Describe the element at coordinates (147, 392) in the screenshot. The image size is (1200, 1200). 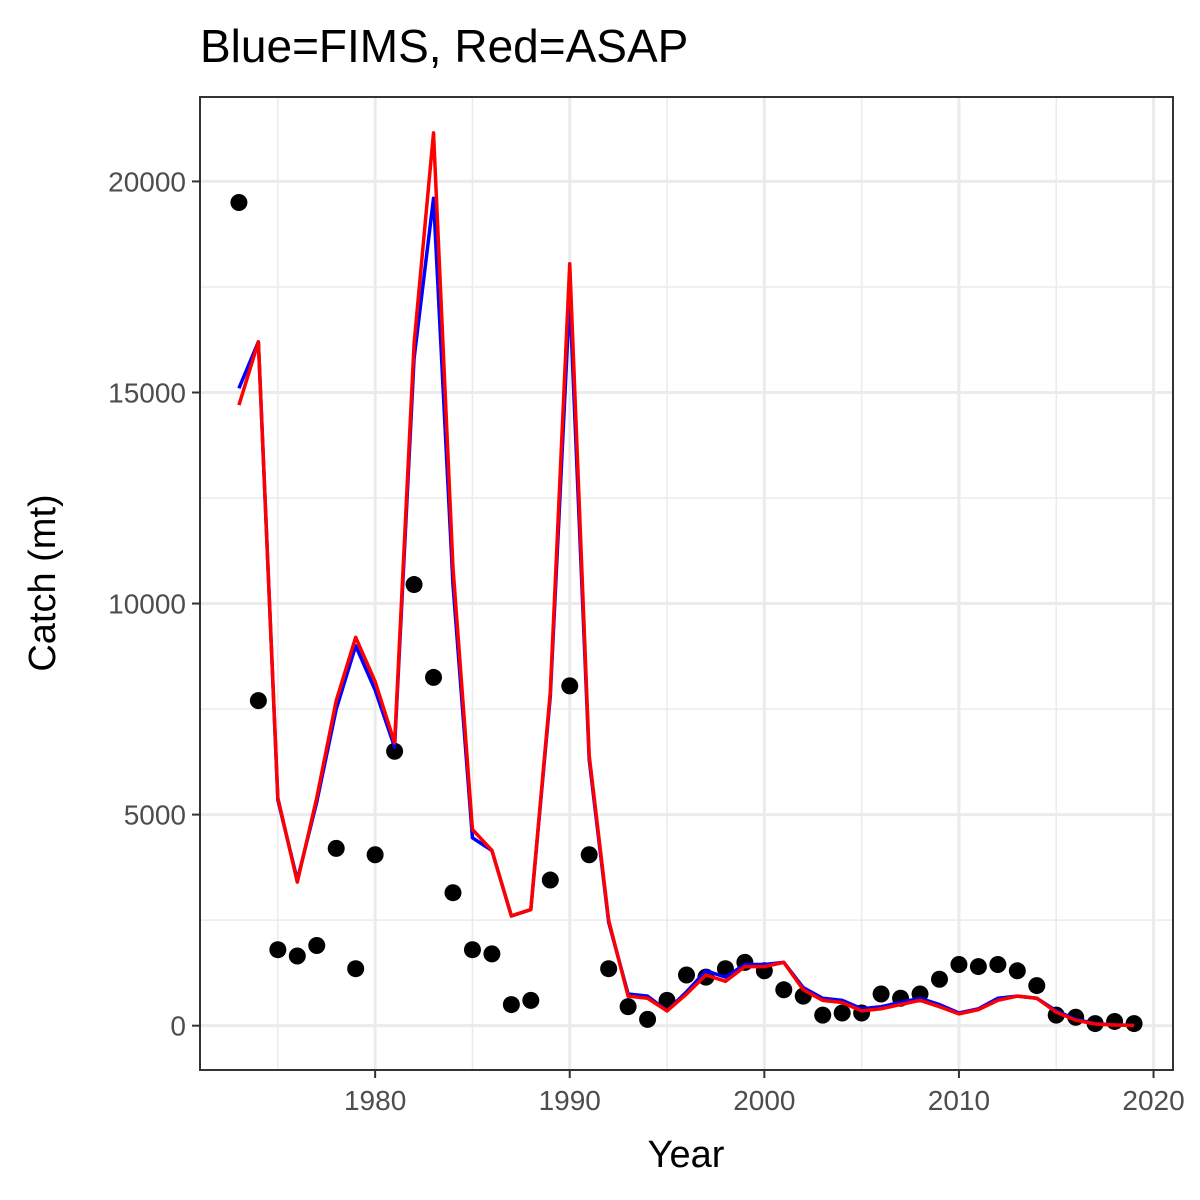
I see `y-tick-label: 15000` at that location.